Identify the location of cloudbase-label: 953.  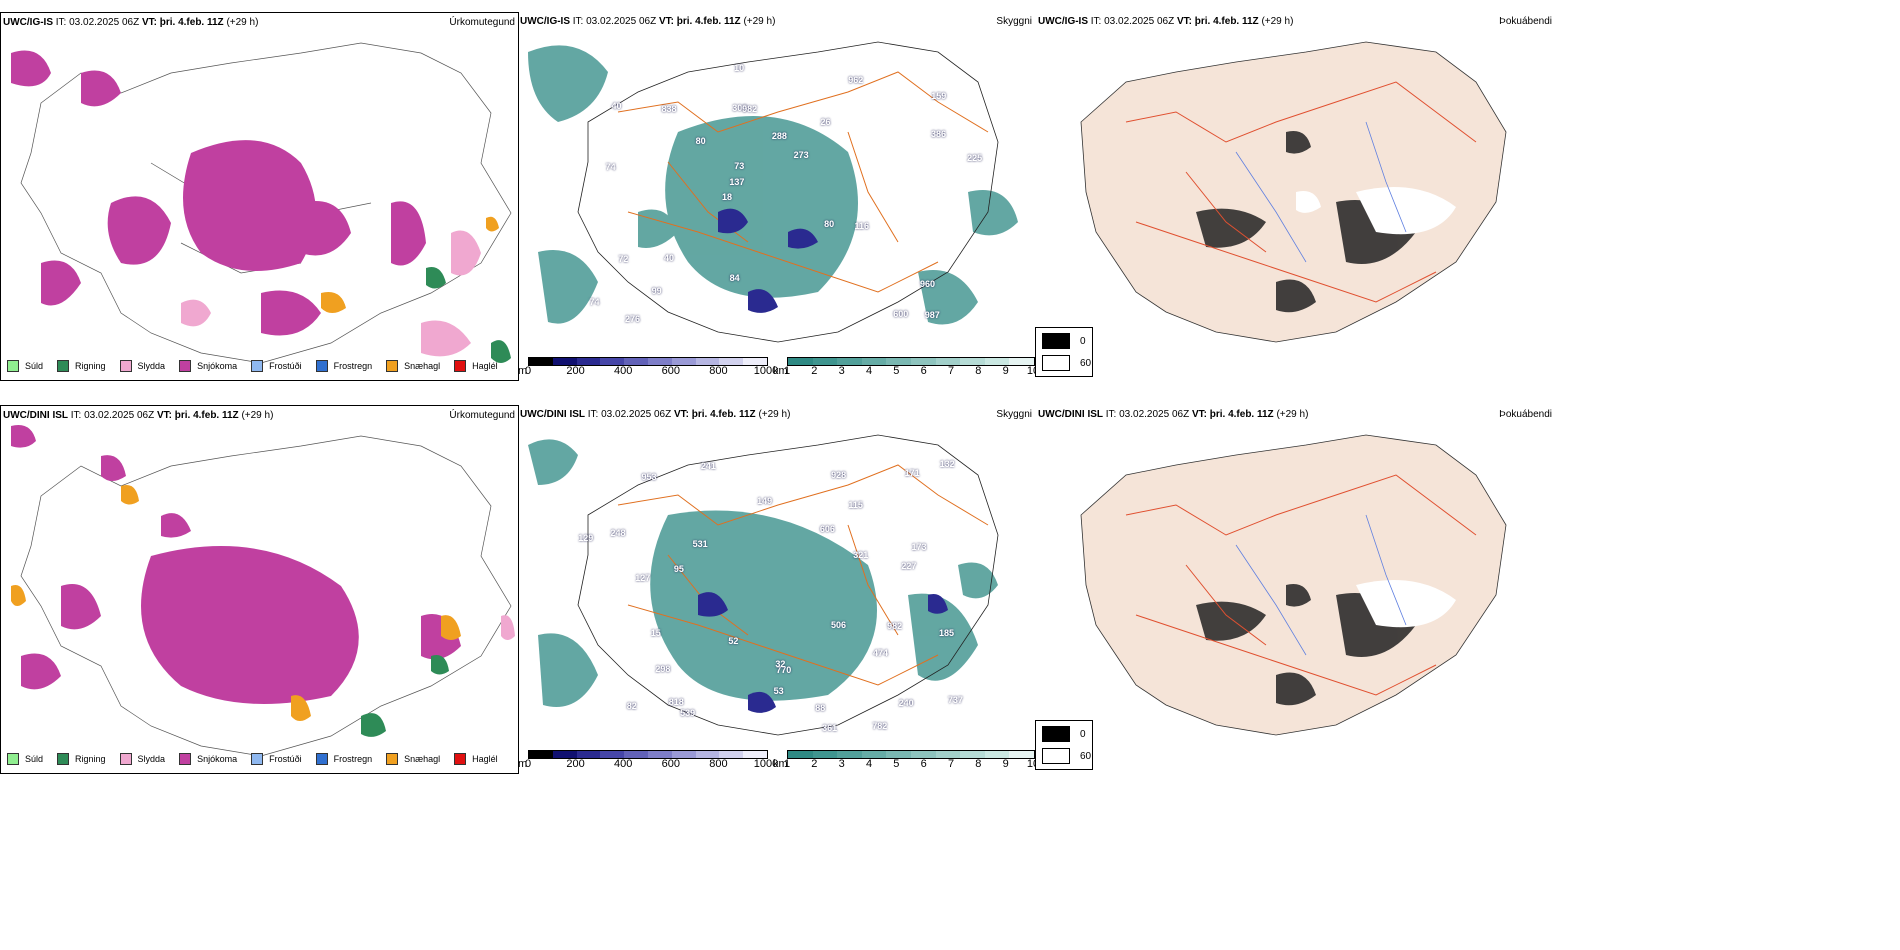
(649, 476).